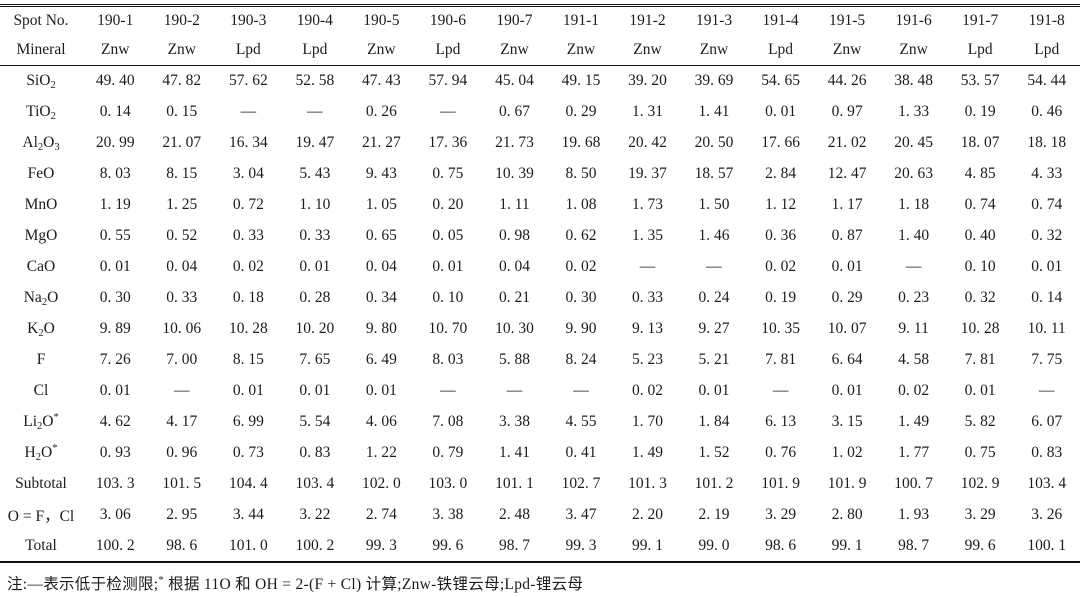  What do you see at coordinates (514, 173) in the screenshot?
I see `value-cell: 10. 39` at bounding box center [514, 173].